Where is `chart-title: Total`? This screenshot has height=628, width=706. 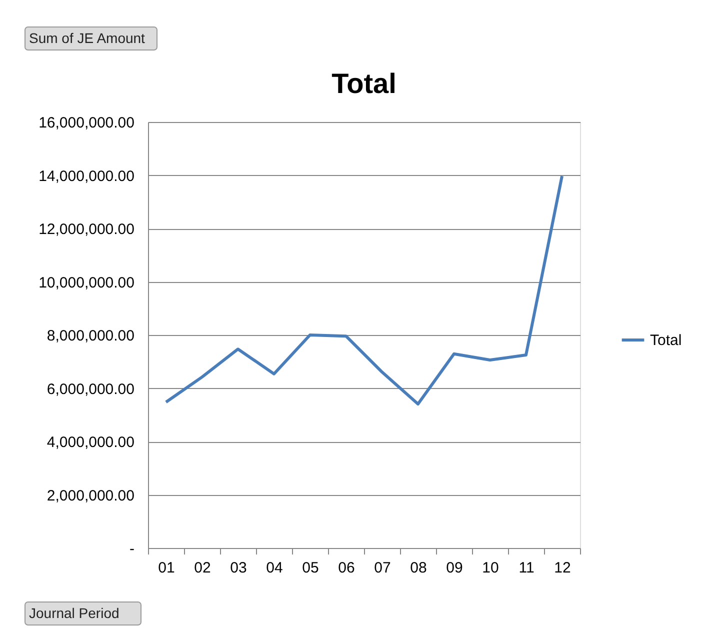 chart-title: Total is located at coordinates (364, 83).